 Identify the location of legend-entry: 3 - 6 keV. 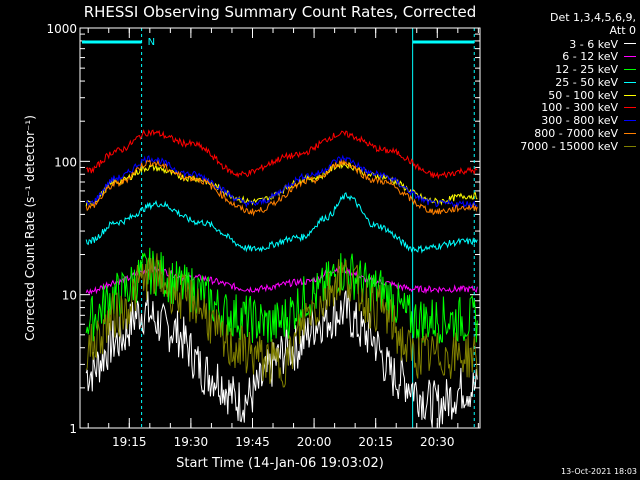
(560, 44).